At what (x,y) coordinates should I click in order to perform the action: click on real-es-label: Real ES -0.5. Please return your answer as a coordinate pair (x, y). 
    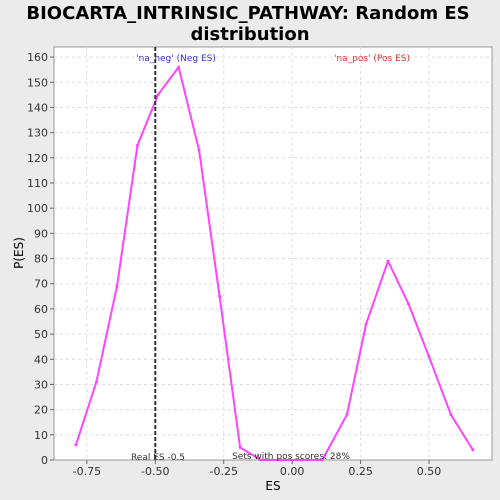
    Looking at the image, I should click on (158, 458).